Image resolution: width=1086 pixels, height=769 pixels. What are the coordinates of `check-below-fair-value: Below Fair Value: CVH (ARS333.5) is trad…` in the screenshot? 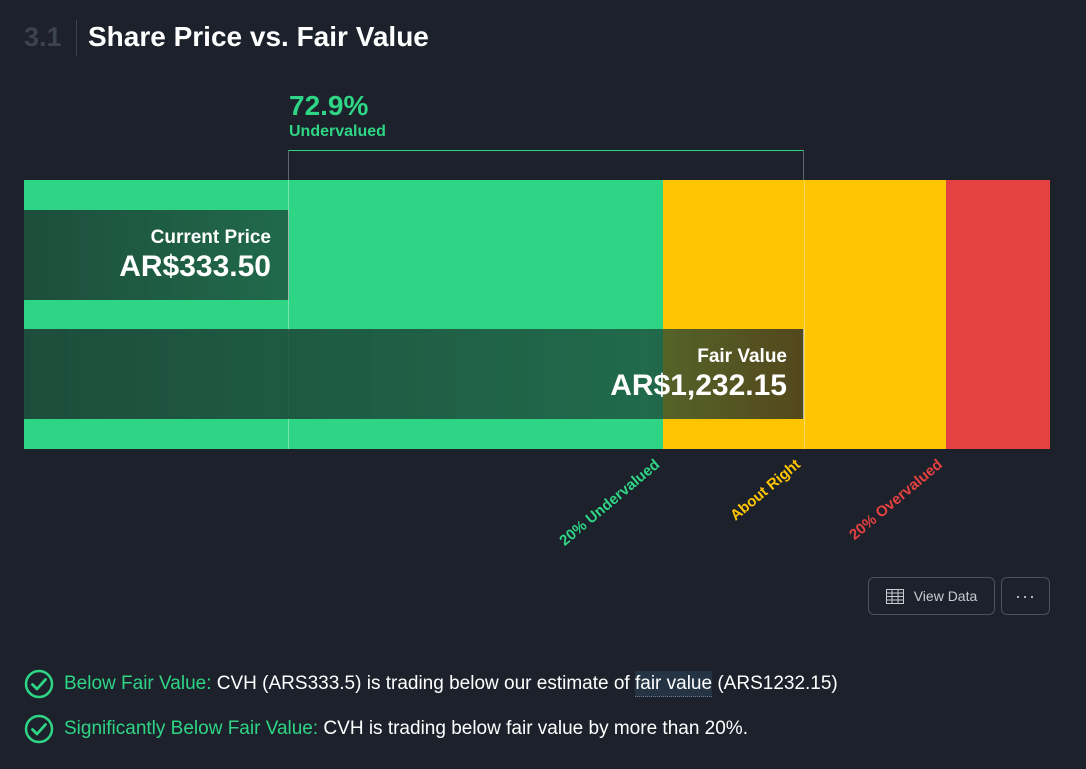 It's located at (451, 684).